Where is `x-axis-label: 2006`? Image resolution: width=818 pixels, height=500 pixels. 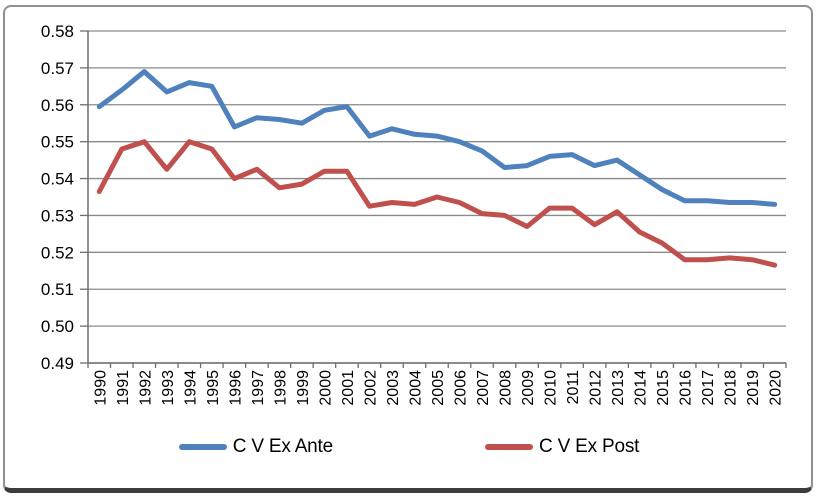 x-axis-label: 2006 is located at coordinates (461, 388).